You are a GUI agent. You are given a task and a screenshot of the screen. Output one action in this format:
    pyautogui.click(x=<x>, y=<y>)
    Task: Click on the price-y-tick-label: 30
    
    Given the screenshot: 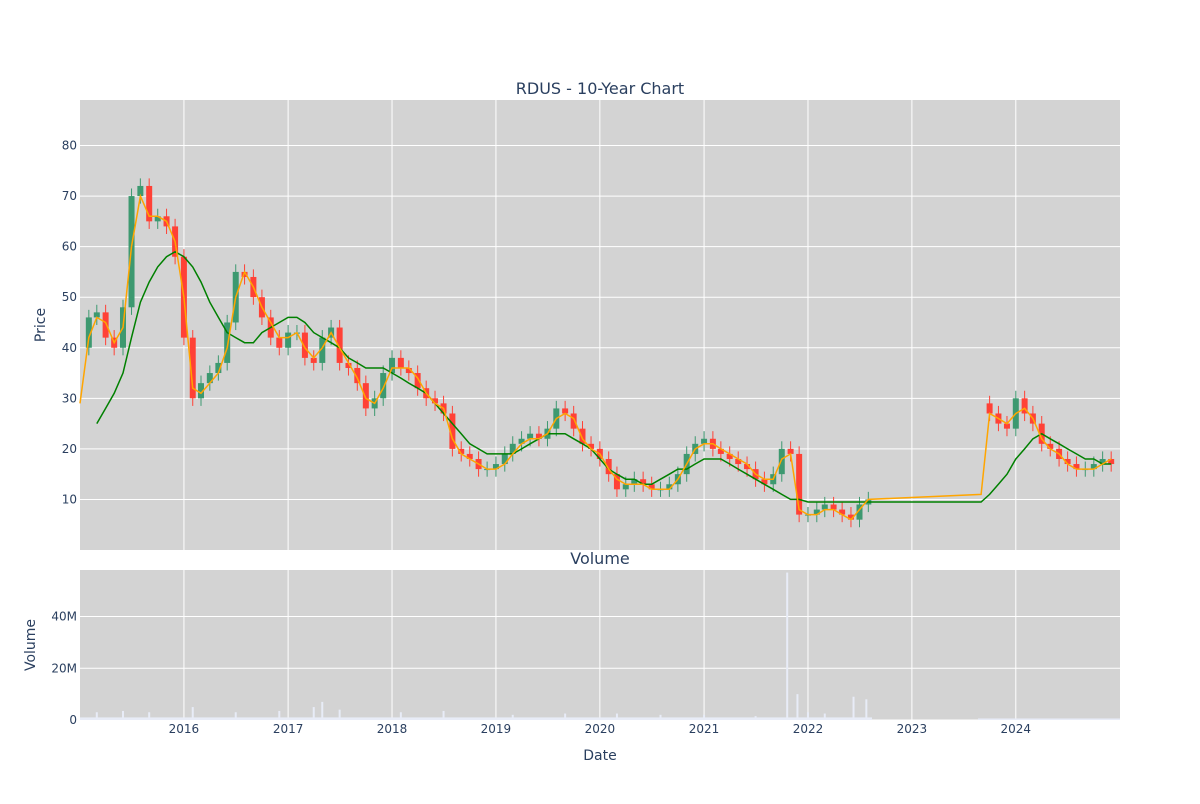 What is the action you would take?
    pyautogui.click(x=69, y=398)
    